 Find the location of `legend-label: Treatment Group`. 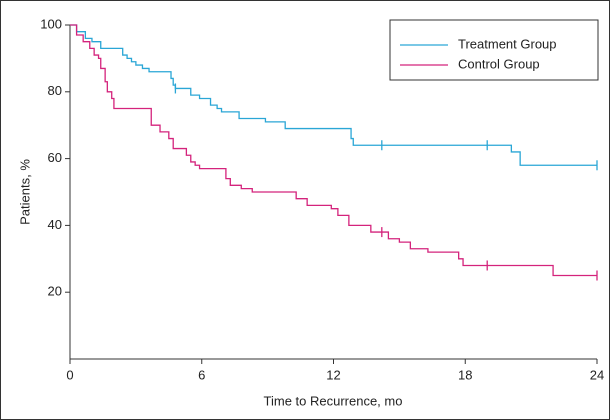

legend-label: Treatment Group is located at coordinates (507, 43).